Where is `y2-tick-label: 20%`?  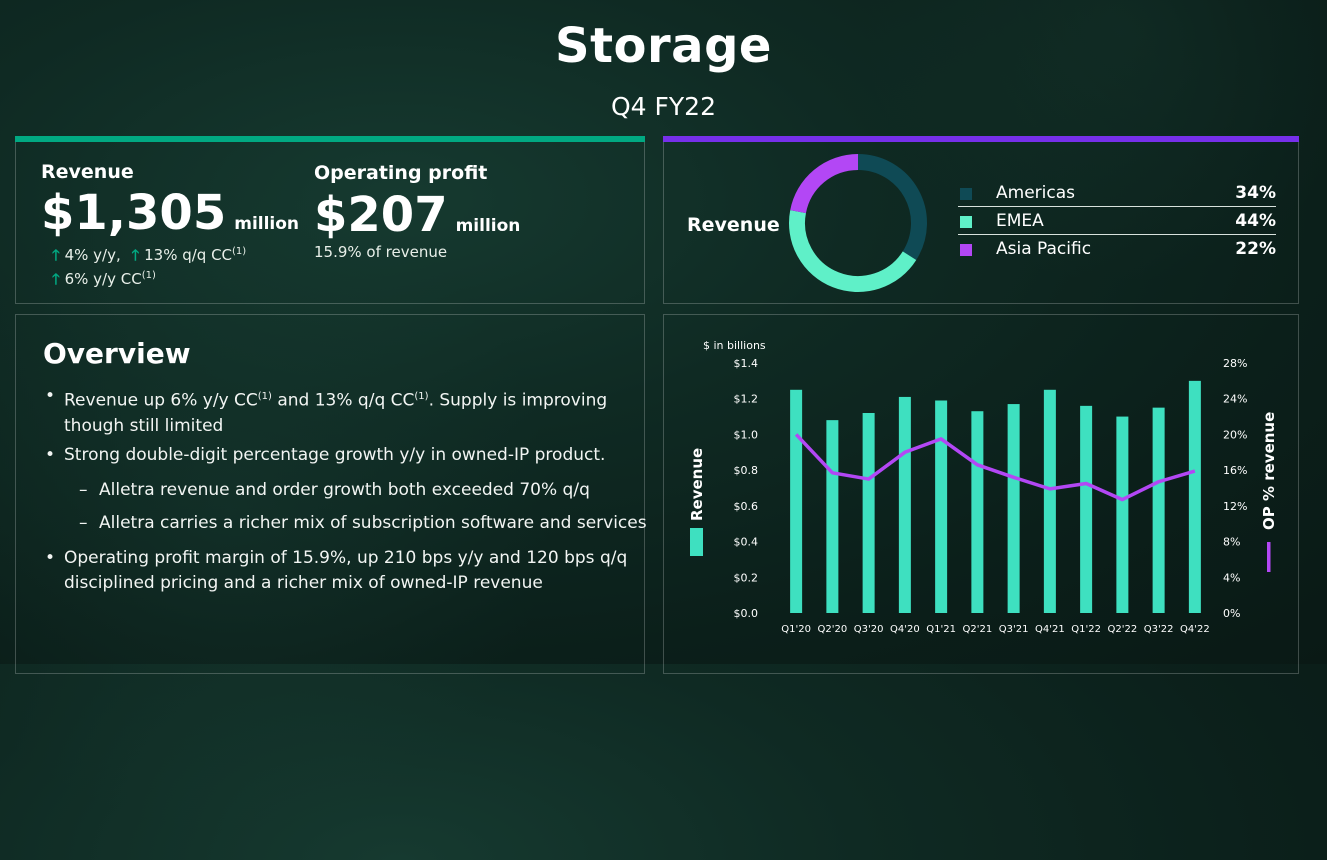
y2-tick-label: 20% is located at coordinates (1235, 434).